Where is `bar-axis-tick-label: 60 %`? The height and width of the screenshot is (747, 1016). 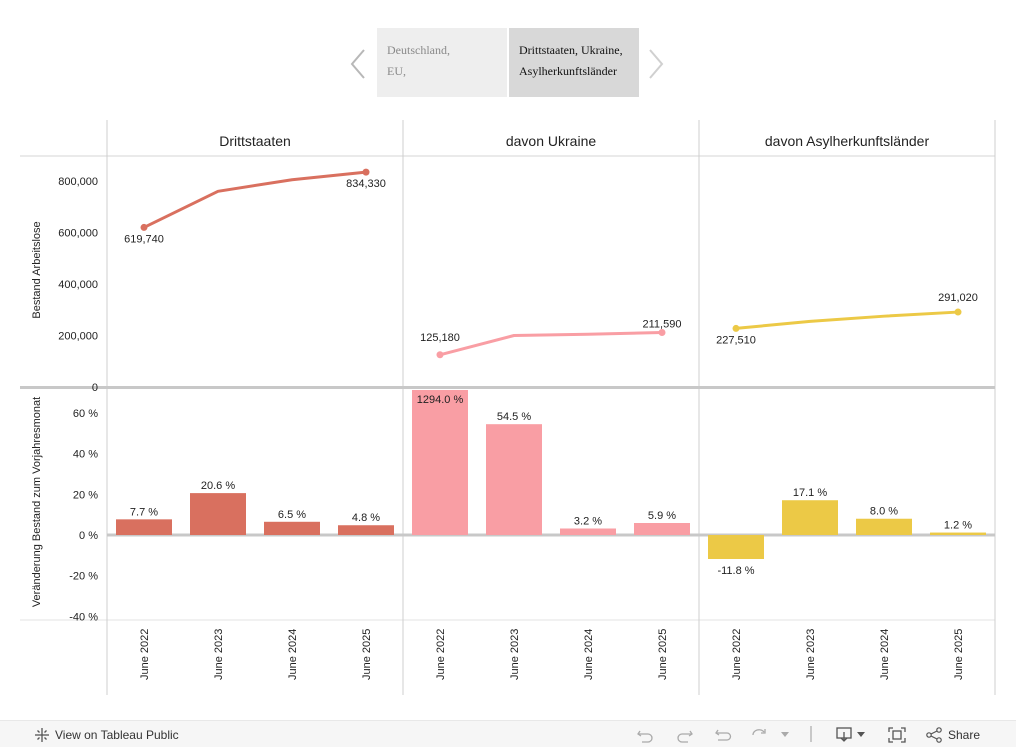
bar-axis-tick-label: 60 % is located at coordinates (85, 414).